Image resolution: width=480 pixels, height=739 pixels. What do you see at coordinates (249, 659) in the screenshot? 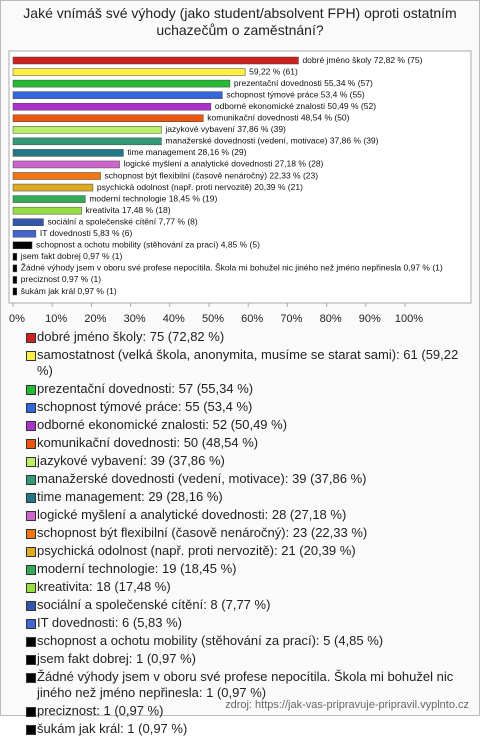
I see `legend-item: jsem fakt dobrej: 1 (0,97 %)` at bounding box center [249, 659].